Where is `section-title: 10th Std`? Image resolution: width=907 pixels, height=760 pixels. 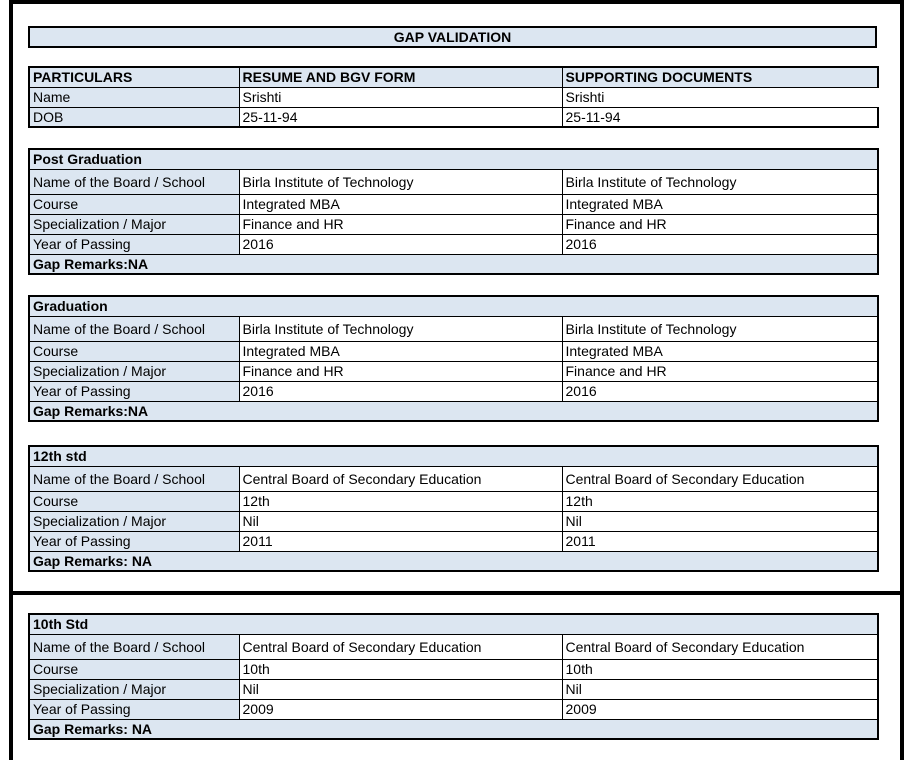
section-title: 10th Std is located at coordinates (453, 624).